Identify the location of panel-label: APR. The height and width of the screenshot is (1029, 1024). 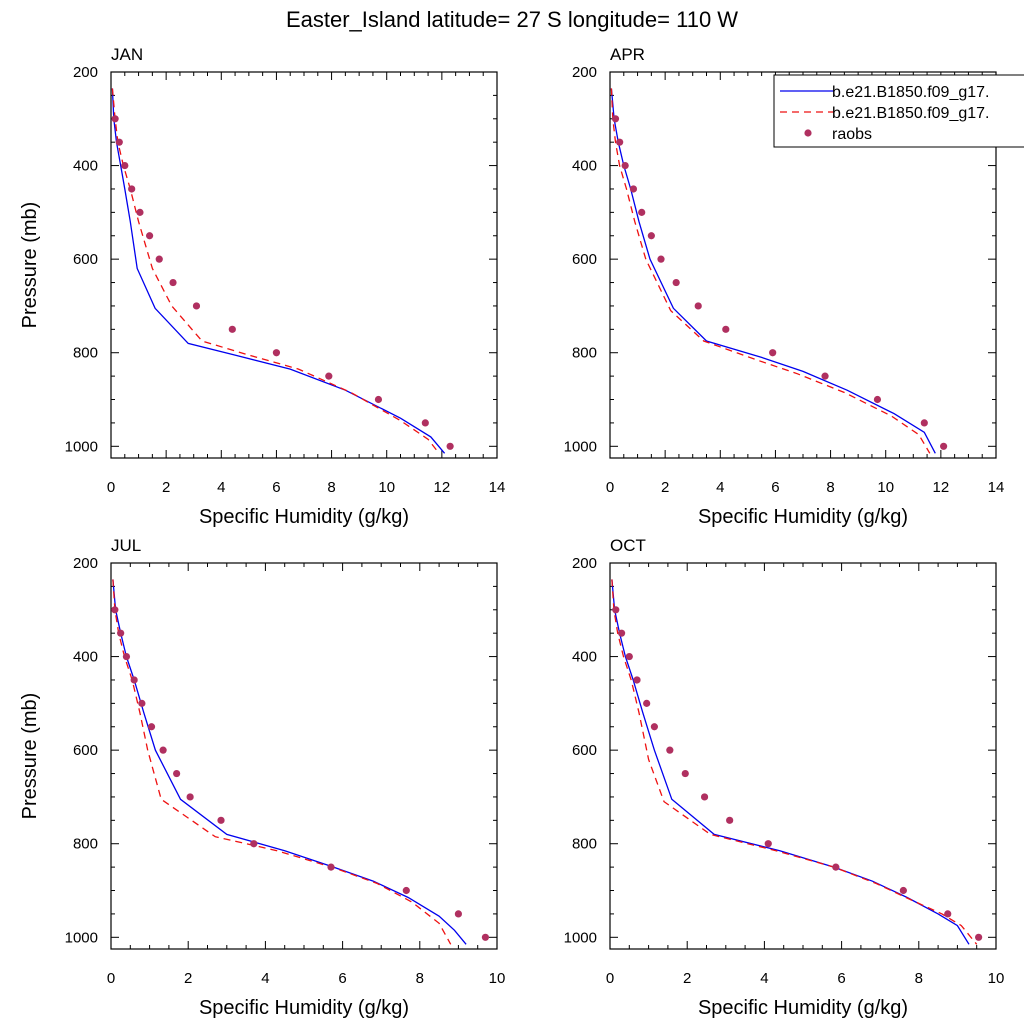
(627, 54).